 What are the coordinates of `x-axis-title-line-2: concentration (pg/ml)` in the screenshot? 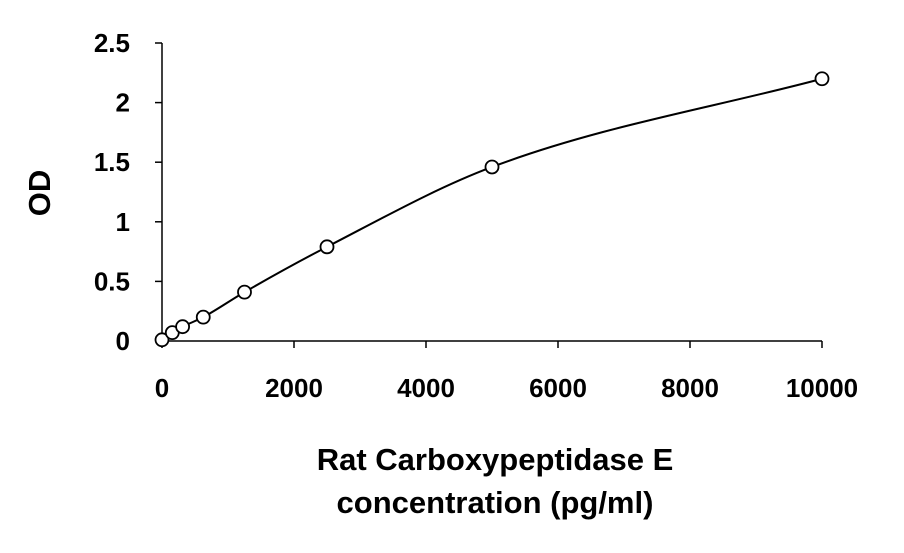 It's located at (495, 502).